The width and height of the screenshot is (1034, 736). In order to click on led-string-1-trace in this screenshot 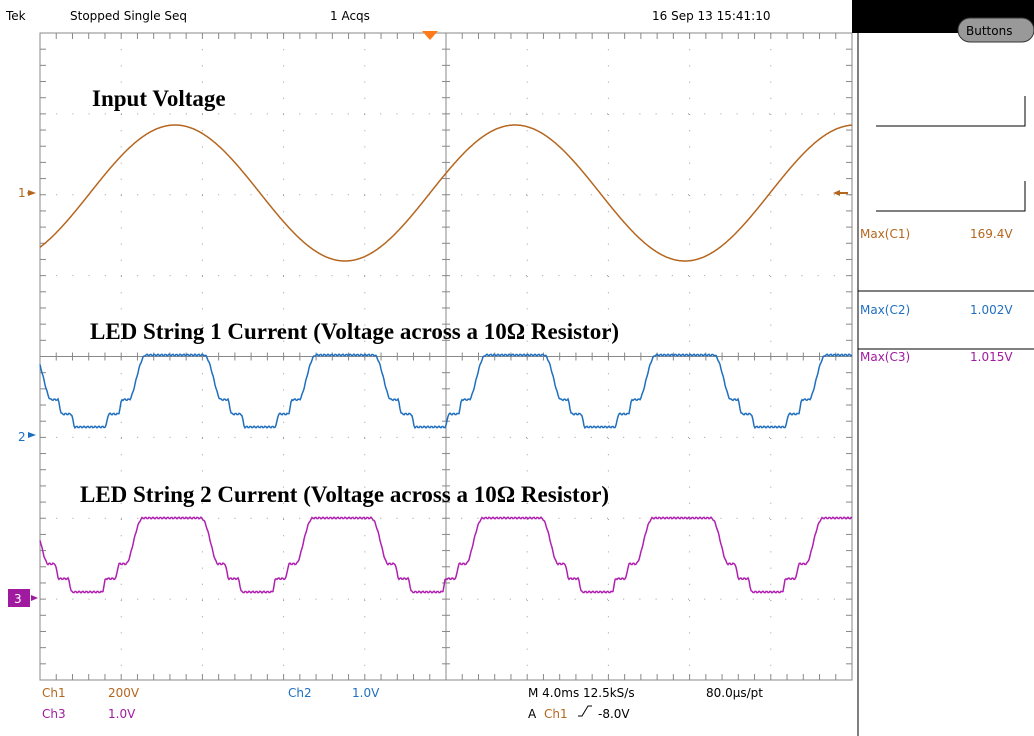, I will do `click(446, 391)`.